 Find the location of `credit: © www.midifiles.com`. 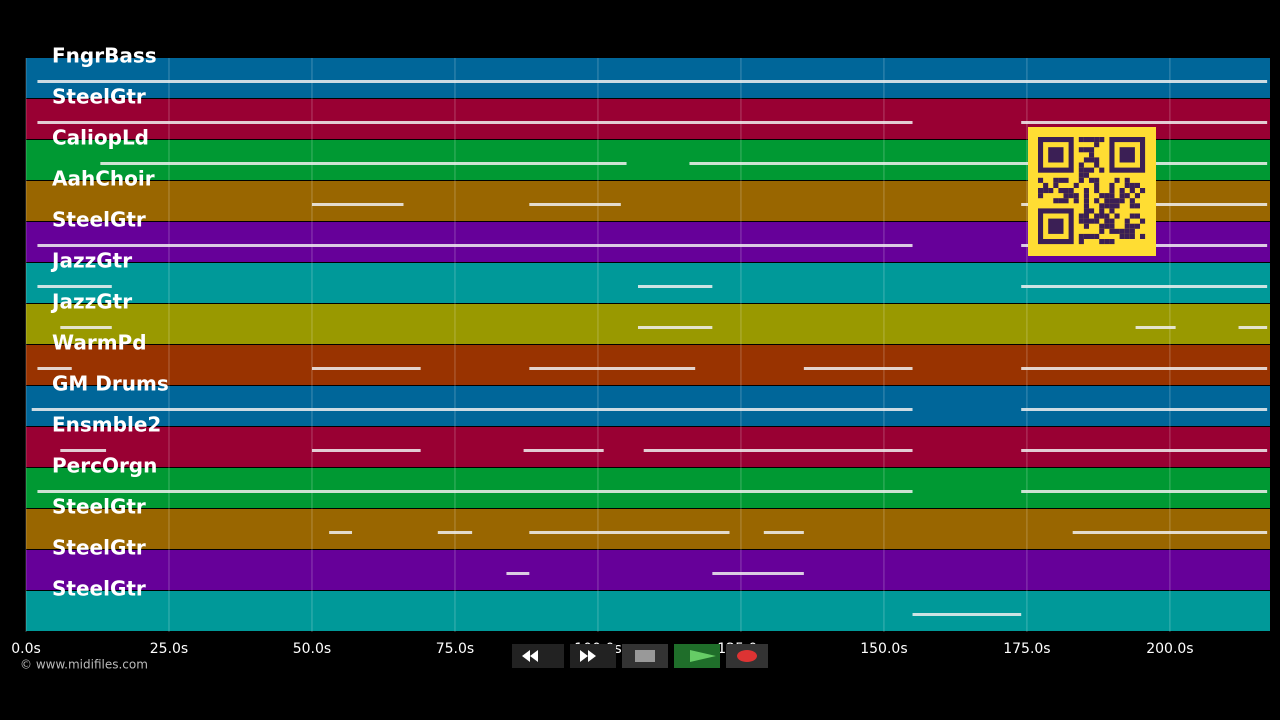

credit: © www.midifiles.com is located at coordinates (84, 665).